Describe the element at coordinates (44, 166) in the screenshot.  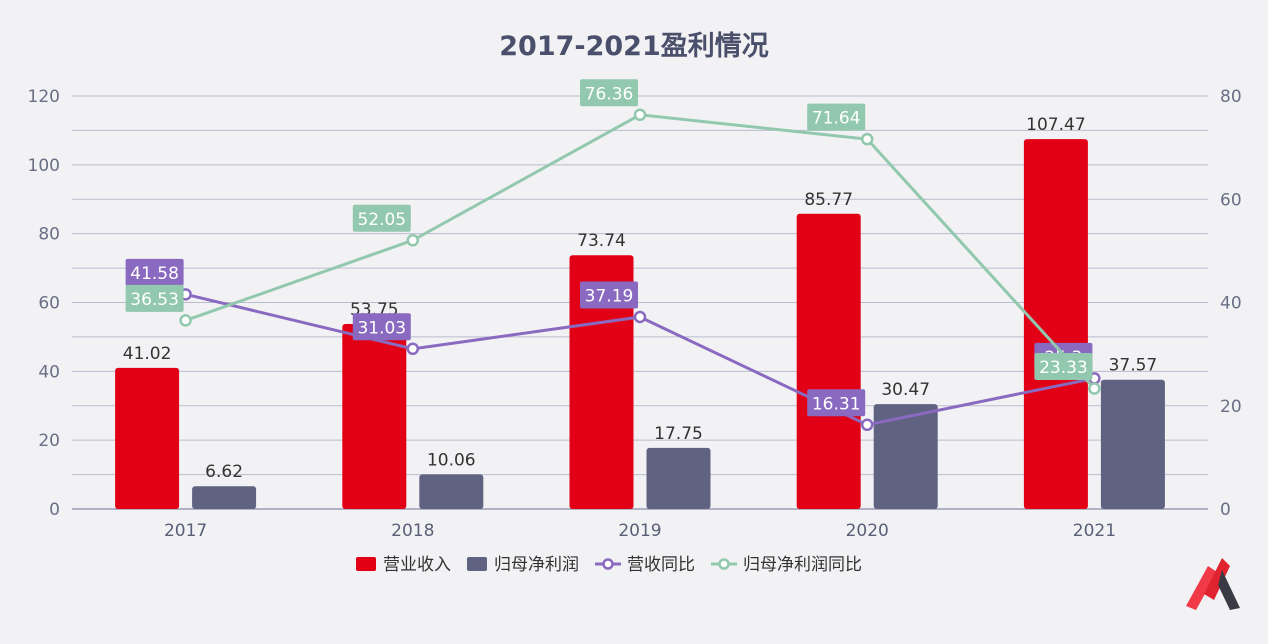
I see `left-tick-label: 100` at that location.